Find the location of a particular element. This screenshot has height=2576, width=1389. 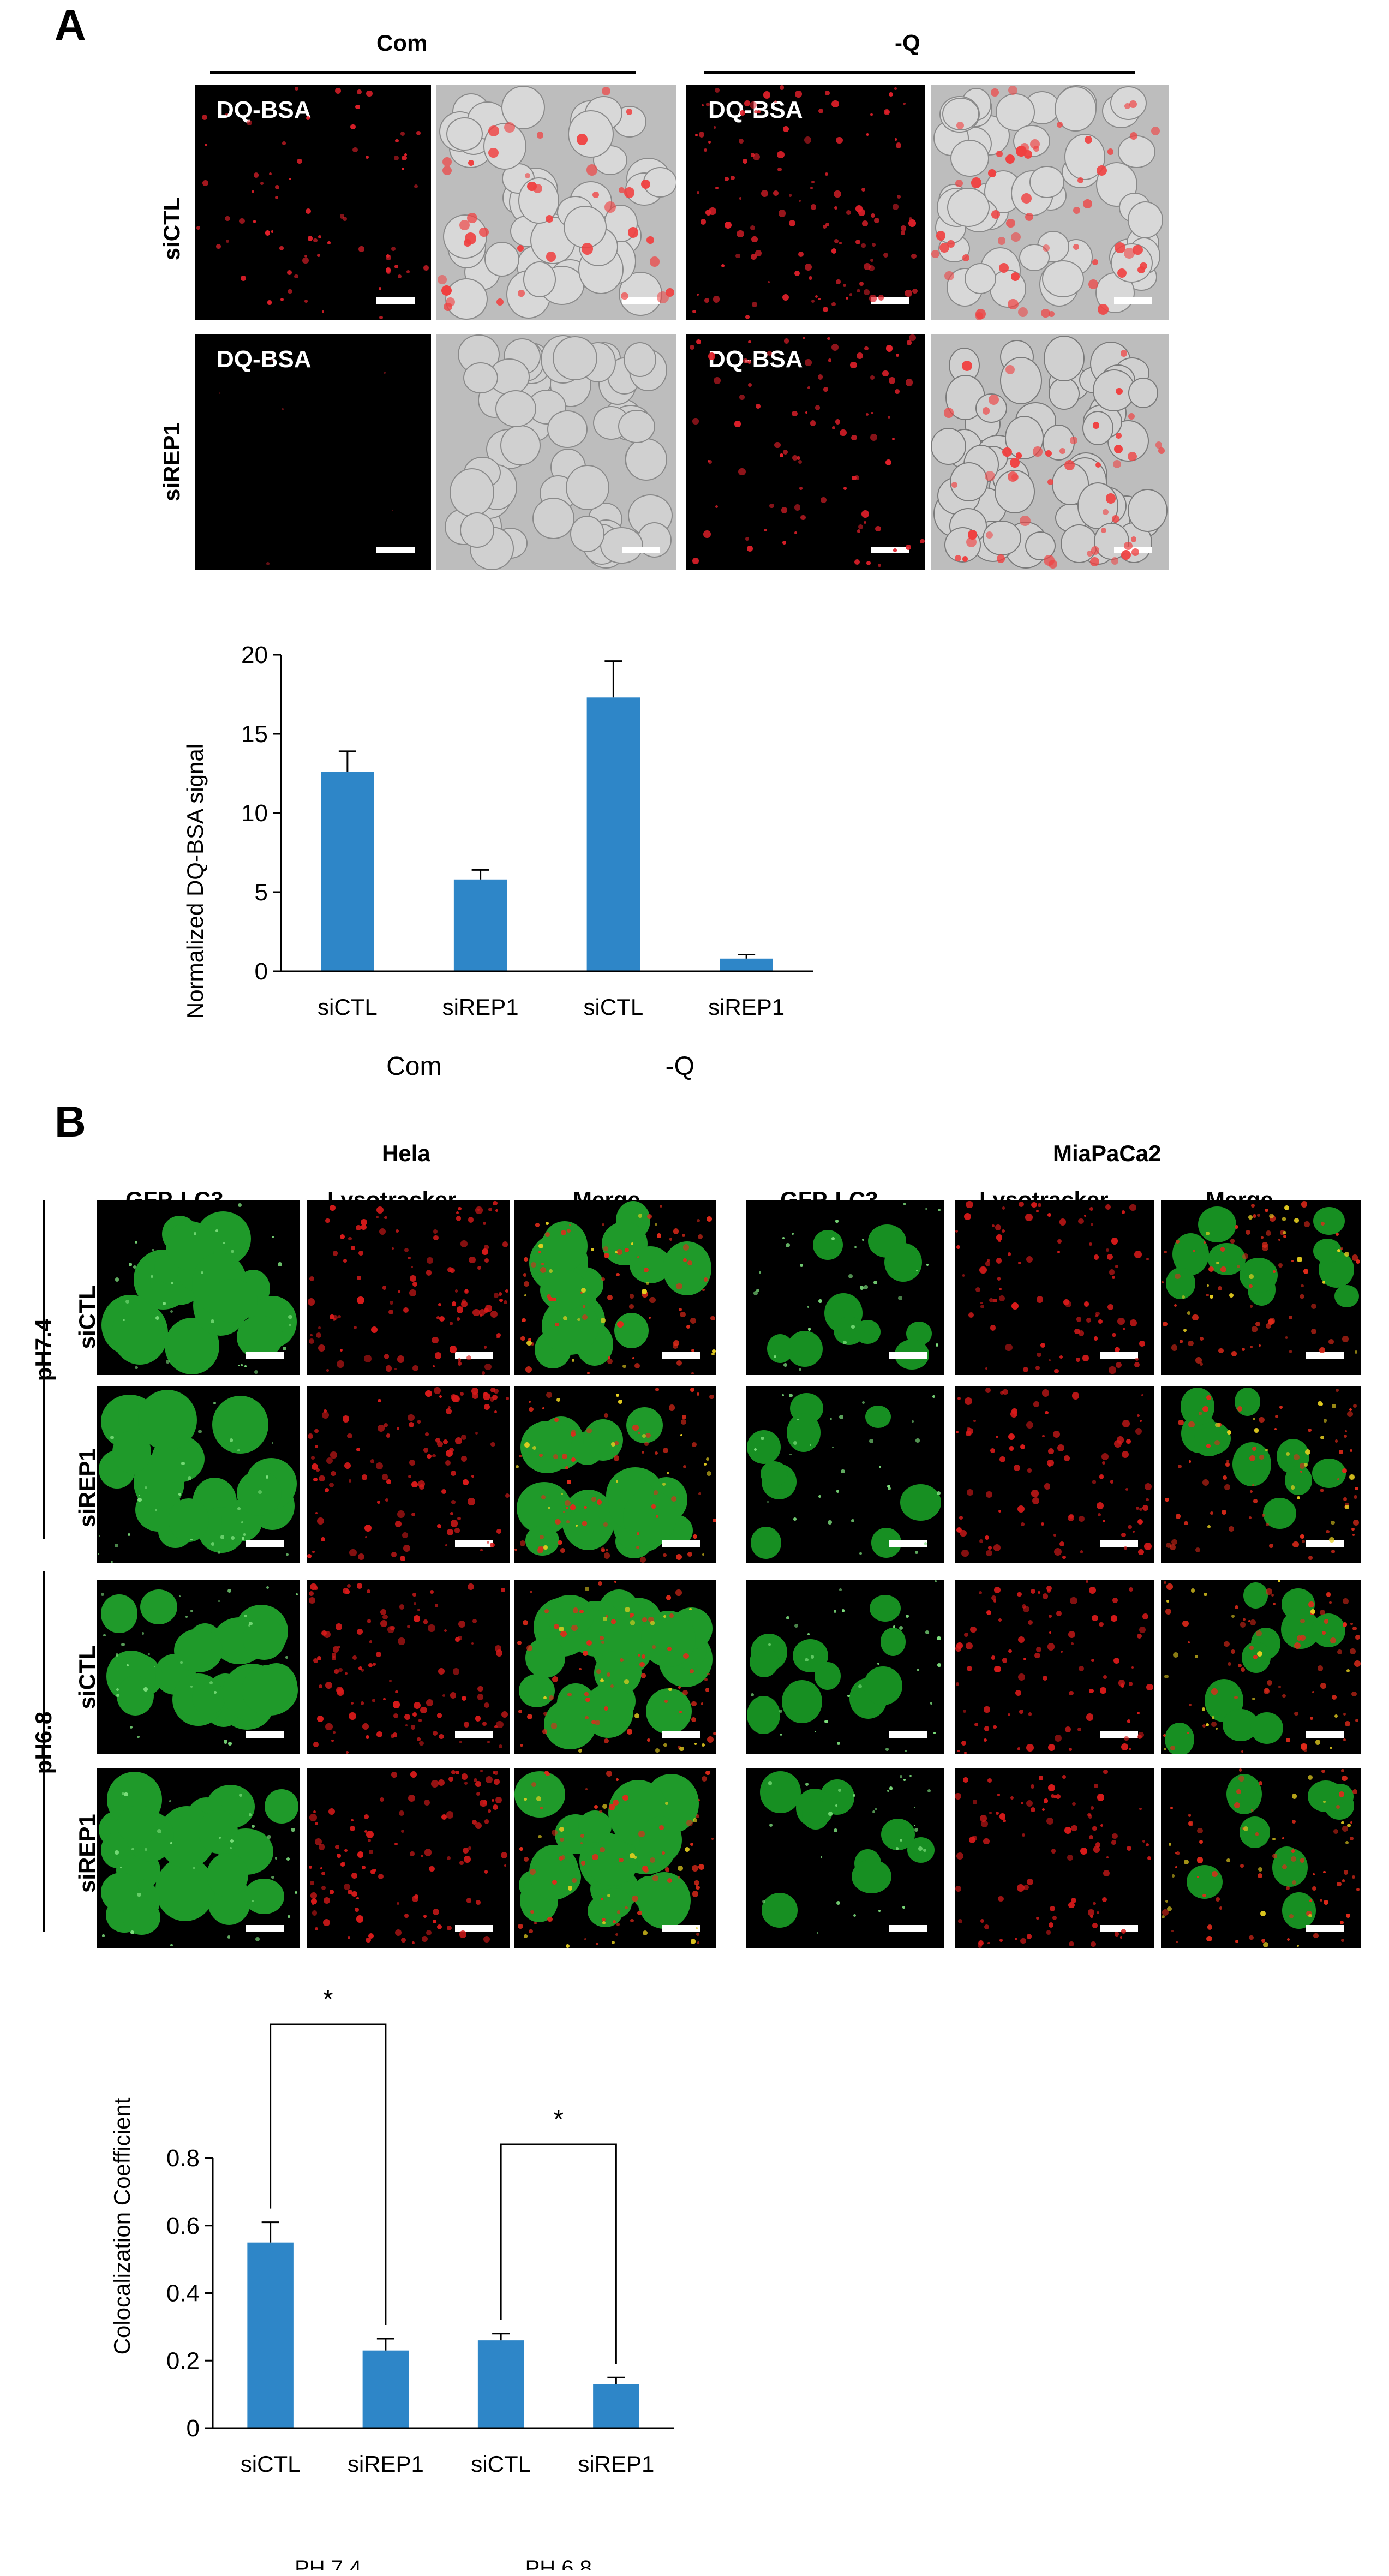

dqbsa-image-label: DQ-BSA is located at coordinates (264, 110).